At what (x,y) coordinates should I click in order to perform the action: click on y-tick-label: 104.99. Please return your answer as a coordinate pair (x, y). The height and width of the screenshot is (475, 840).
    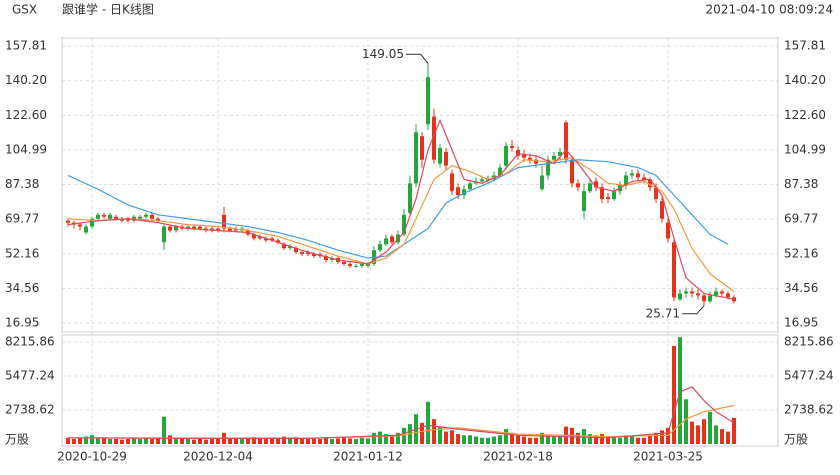
    Looking at the image, I should click on (26, 149).